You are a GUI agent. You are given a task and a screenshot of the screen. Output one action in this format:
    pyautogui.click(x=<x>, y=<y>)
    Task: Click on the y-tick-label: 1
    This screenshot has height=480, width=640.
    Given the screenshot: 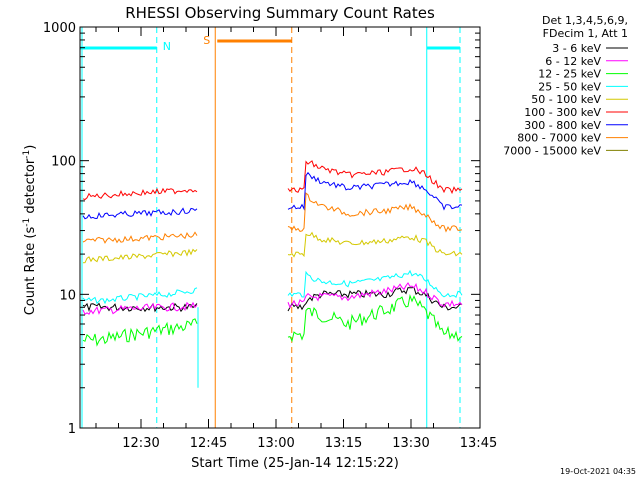 What is the action you would take?
    pyautogui.click(x=72, y=429)
    